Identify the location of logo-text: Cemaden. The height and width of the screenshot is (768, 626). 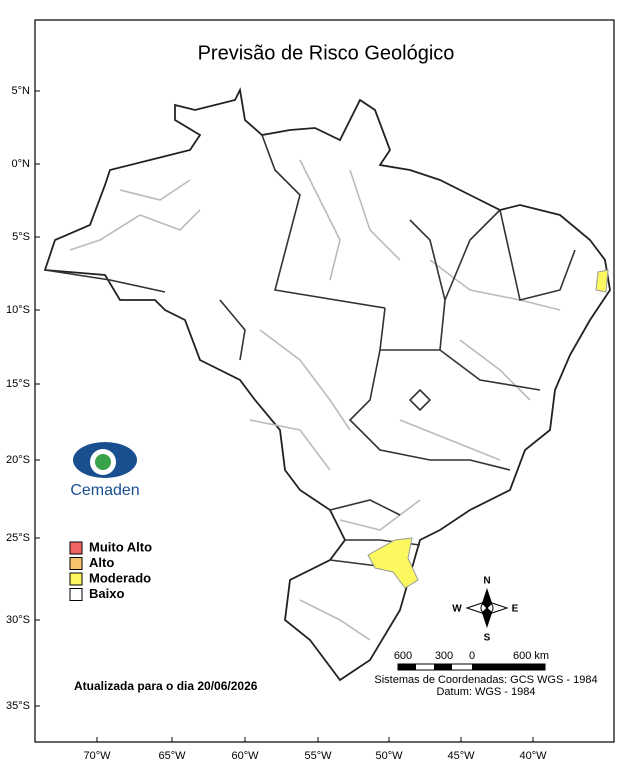
(104, 490).